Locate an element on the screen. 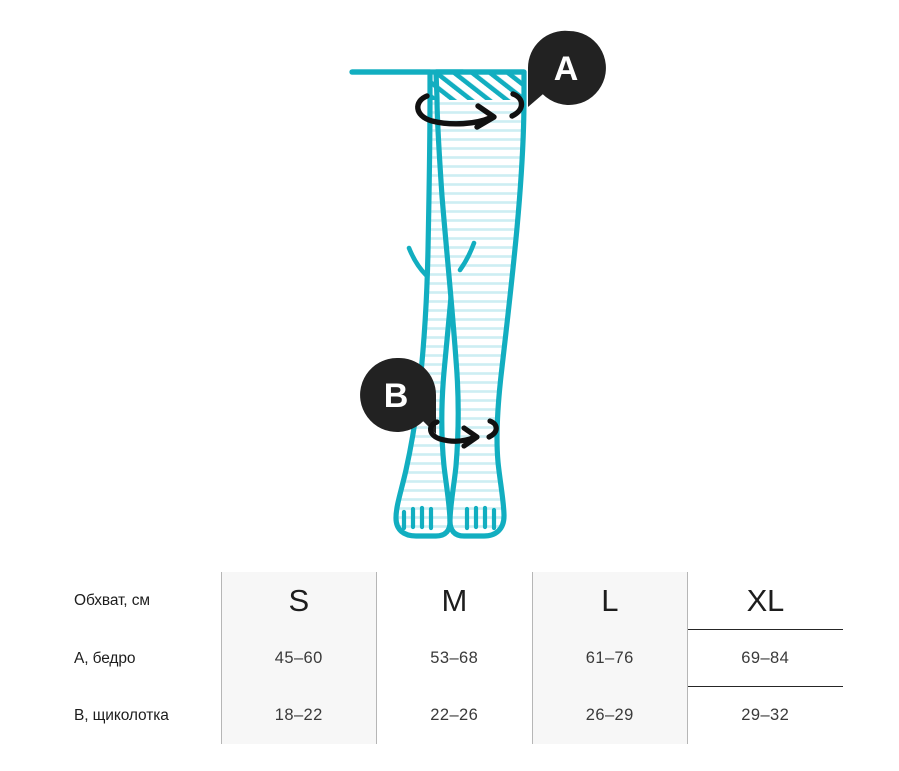 The width and height of the screenshot is (899, 771). header-cell-xl: XL is located at coordinates (765, 601).